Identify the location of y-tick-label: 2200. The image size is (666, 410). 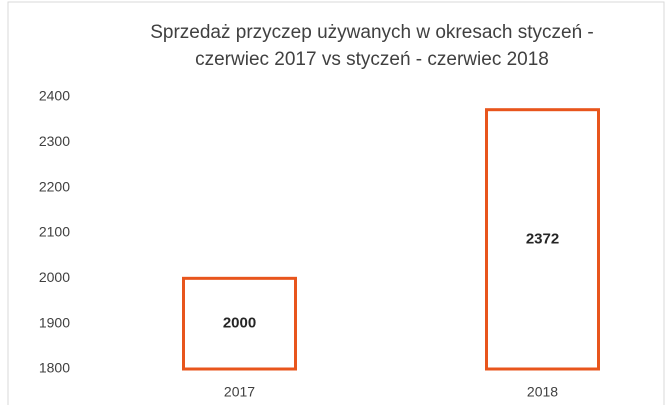
(54, 186).